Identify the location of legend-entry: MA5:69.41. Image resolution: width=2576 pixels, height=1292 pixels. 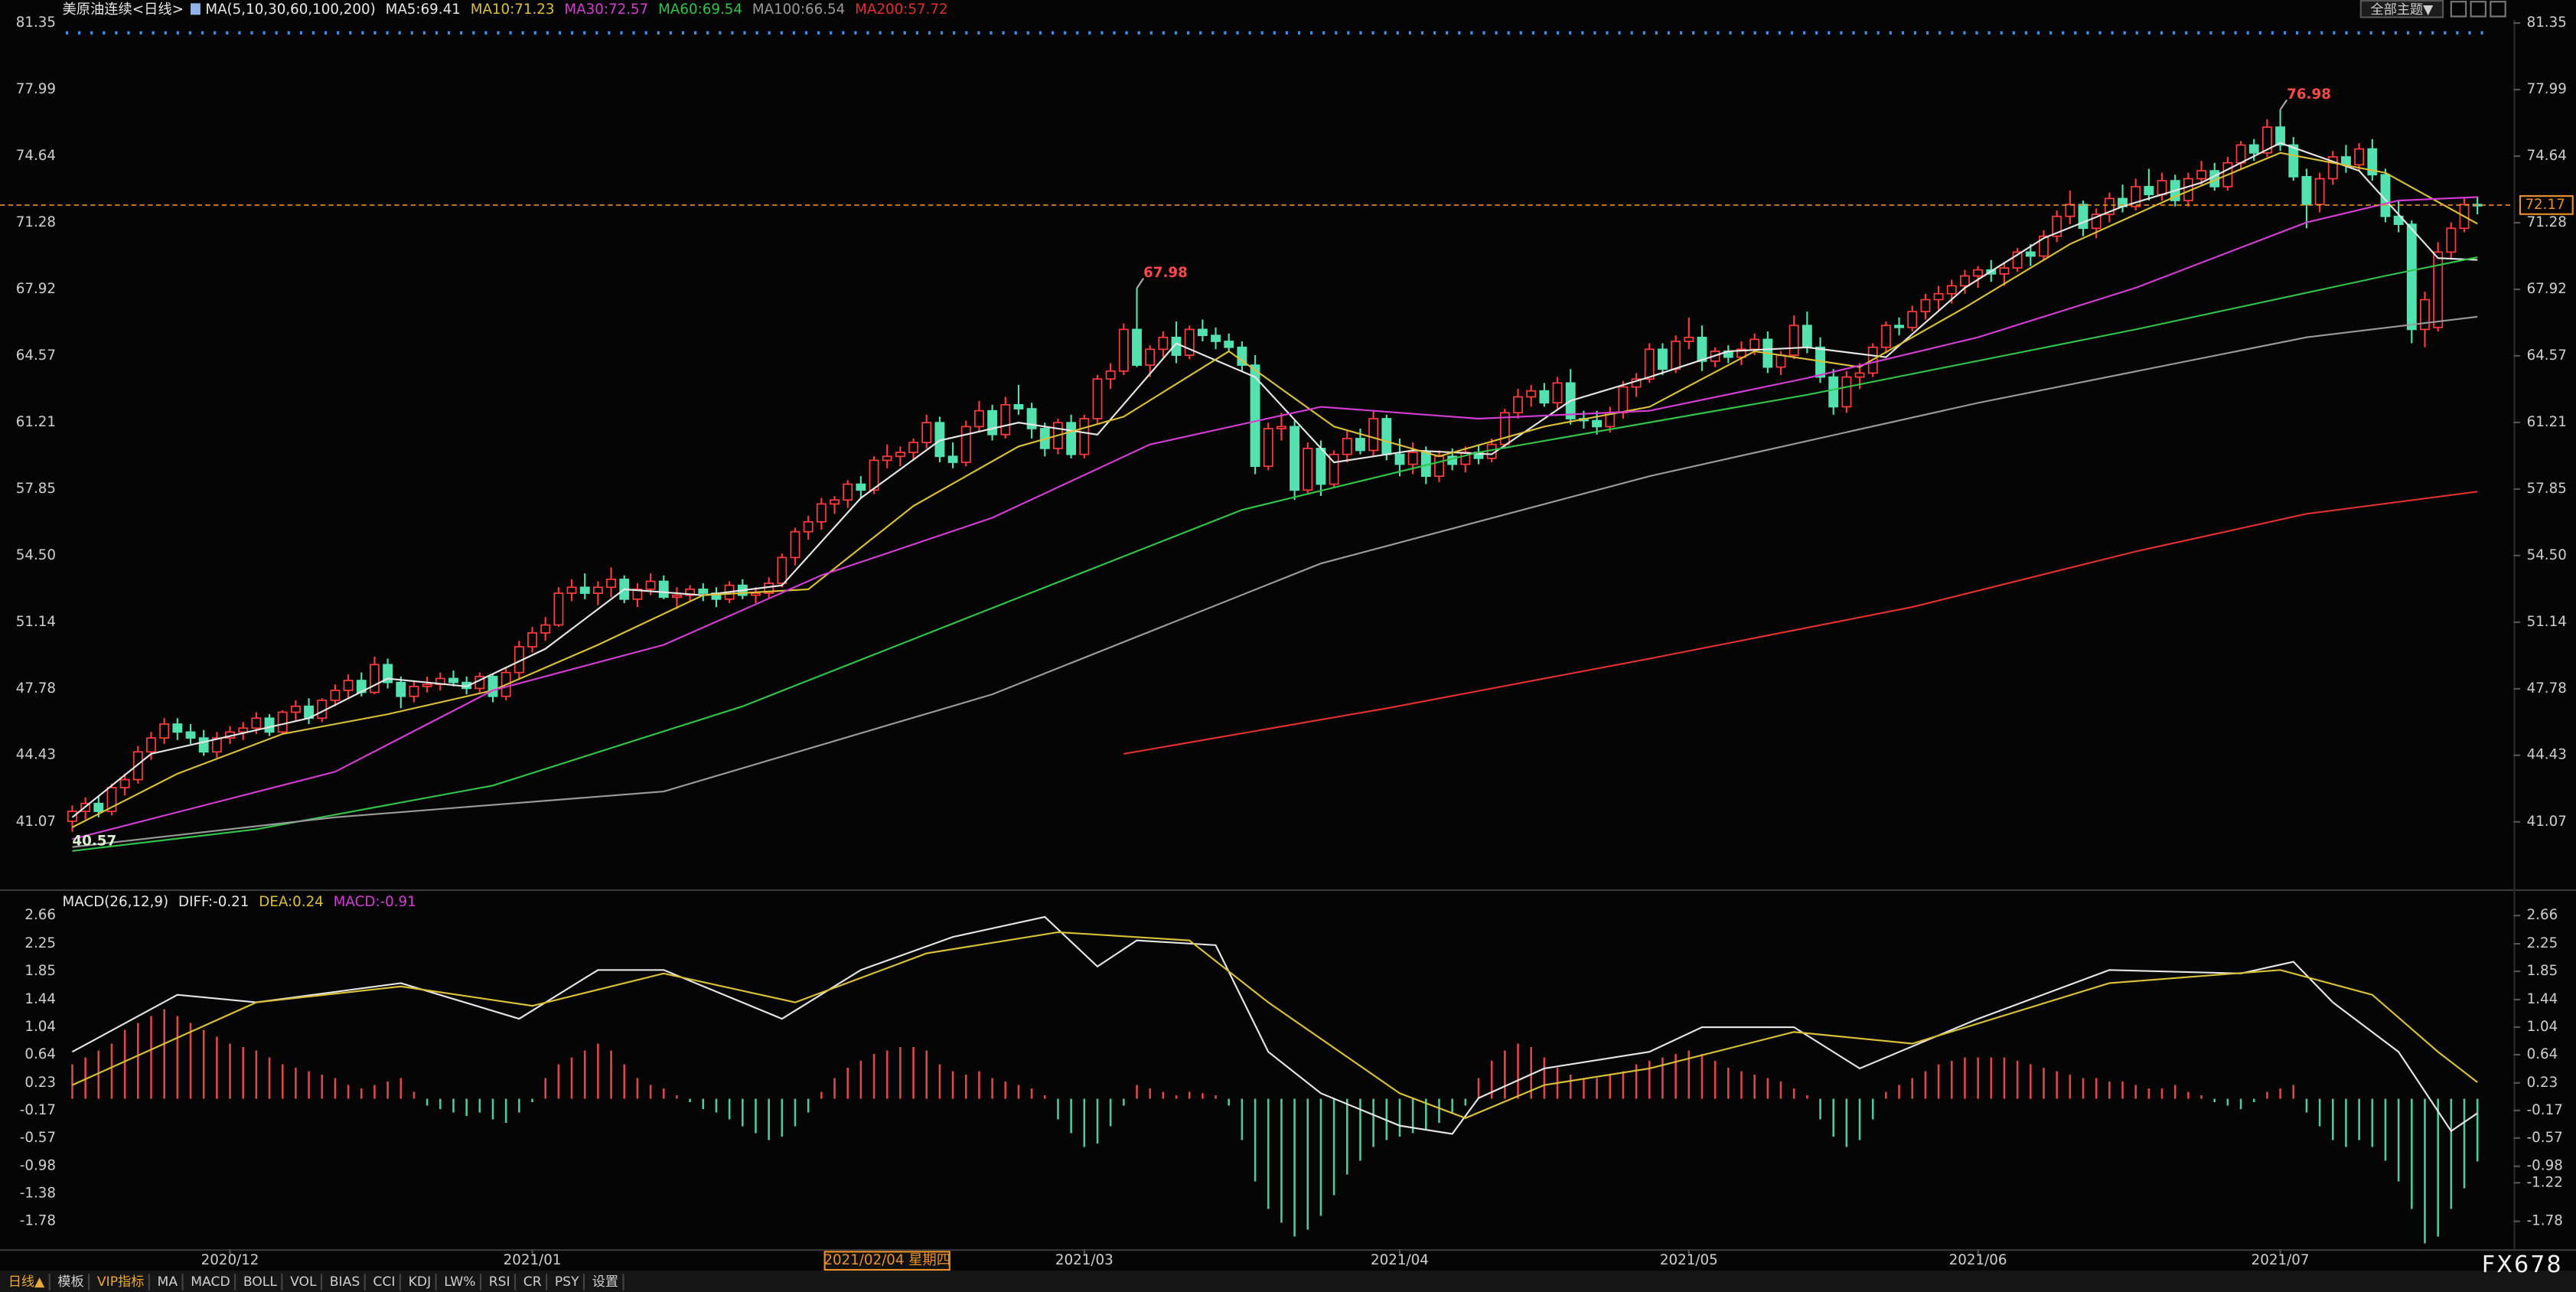
(424, 10).